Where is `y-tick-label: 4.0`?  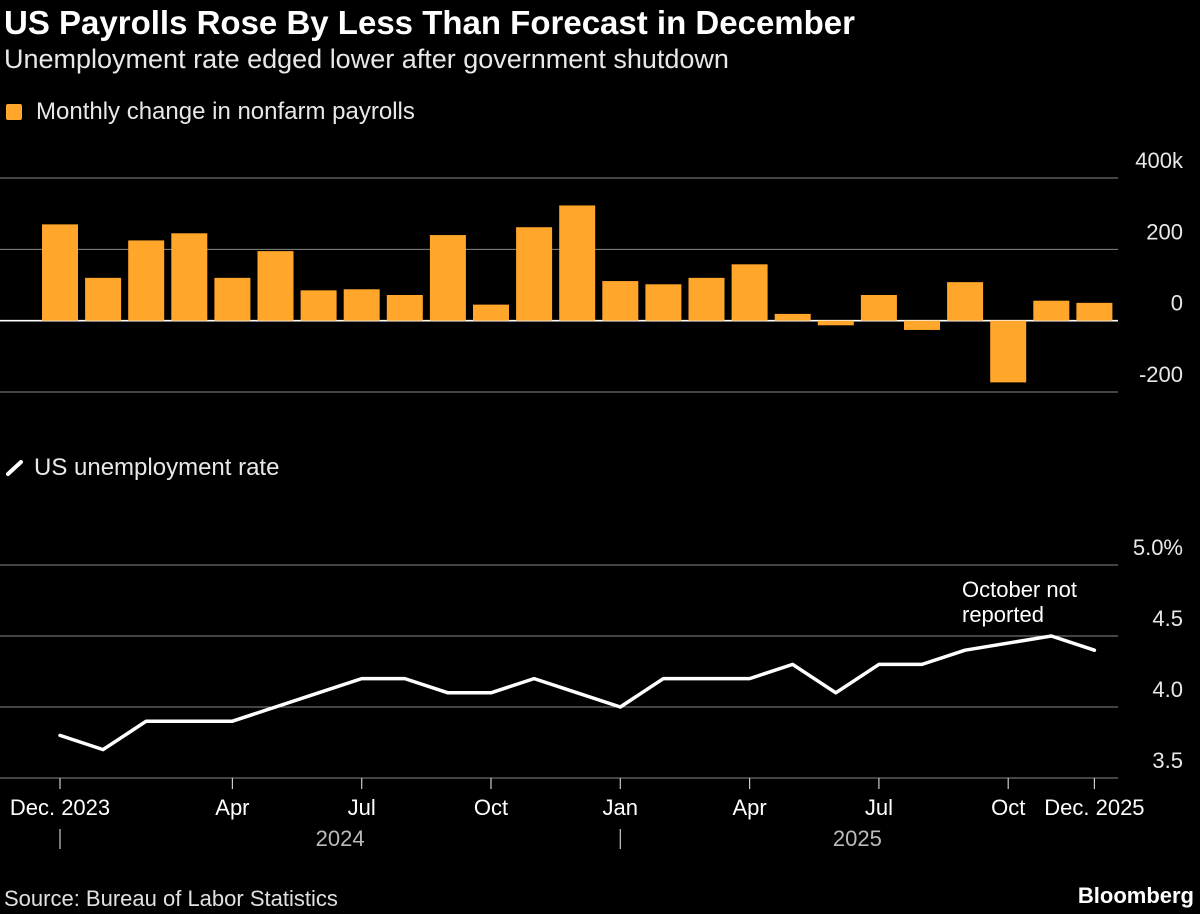
y-tick-label: 4.0 is located at coordinates (1167, 689).